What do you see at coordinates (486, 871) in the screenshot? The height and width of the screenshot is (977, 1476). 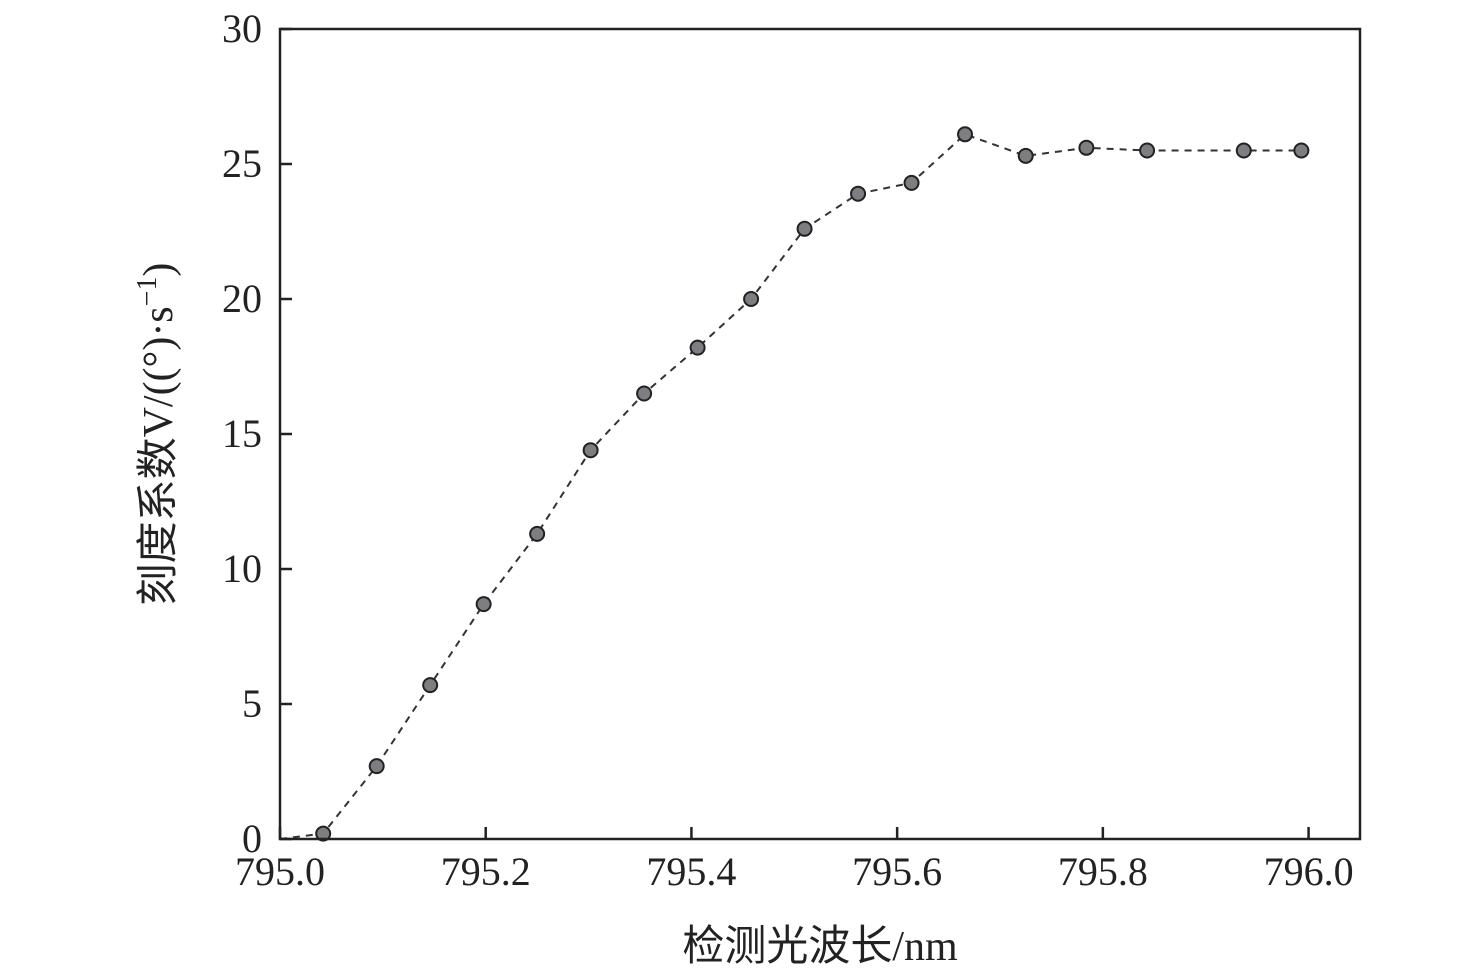 I see `x-tick-label: 795.2` at bounding box center [486, 871].